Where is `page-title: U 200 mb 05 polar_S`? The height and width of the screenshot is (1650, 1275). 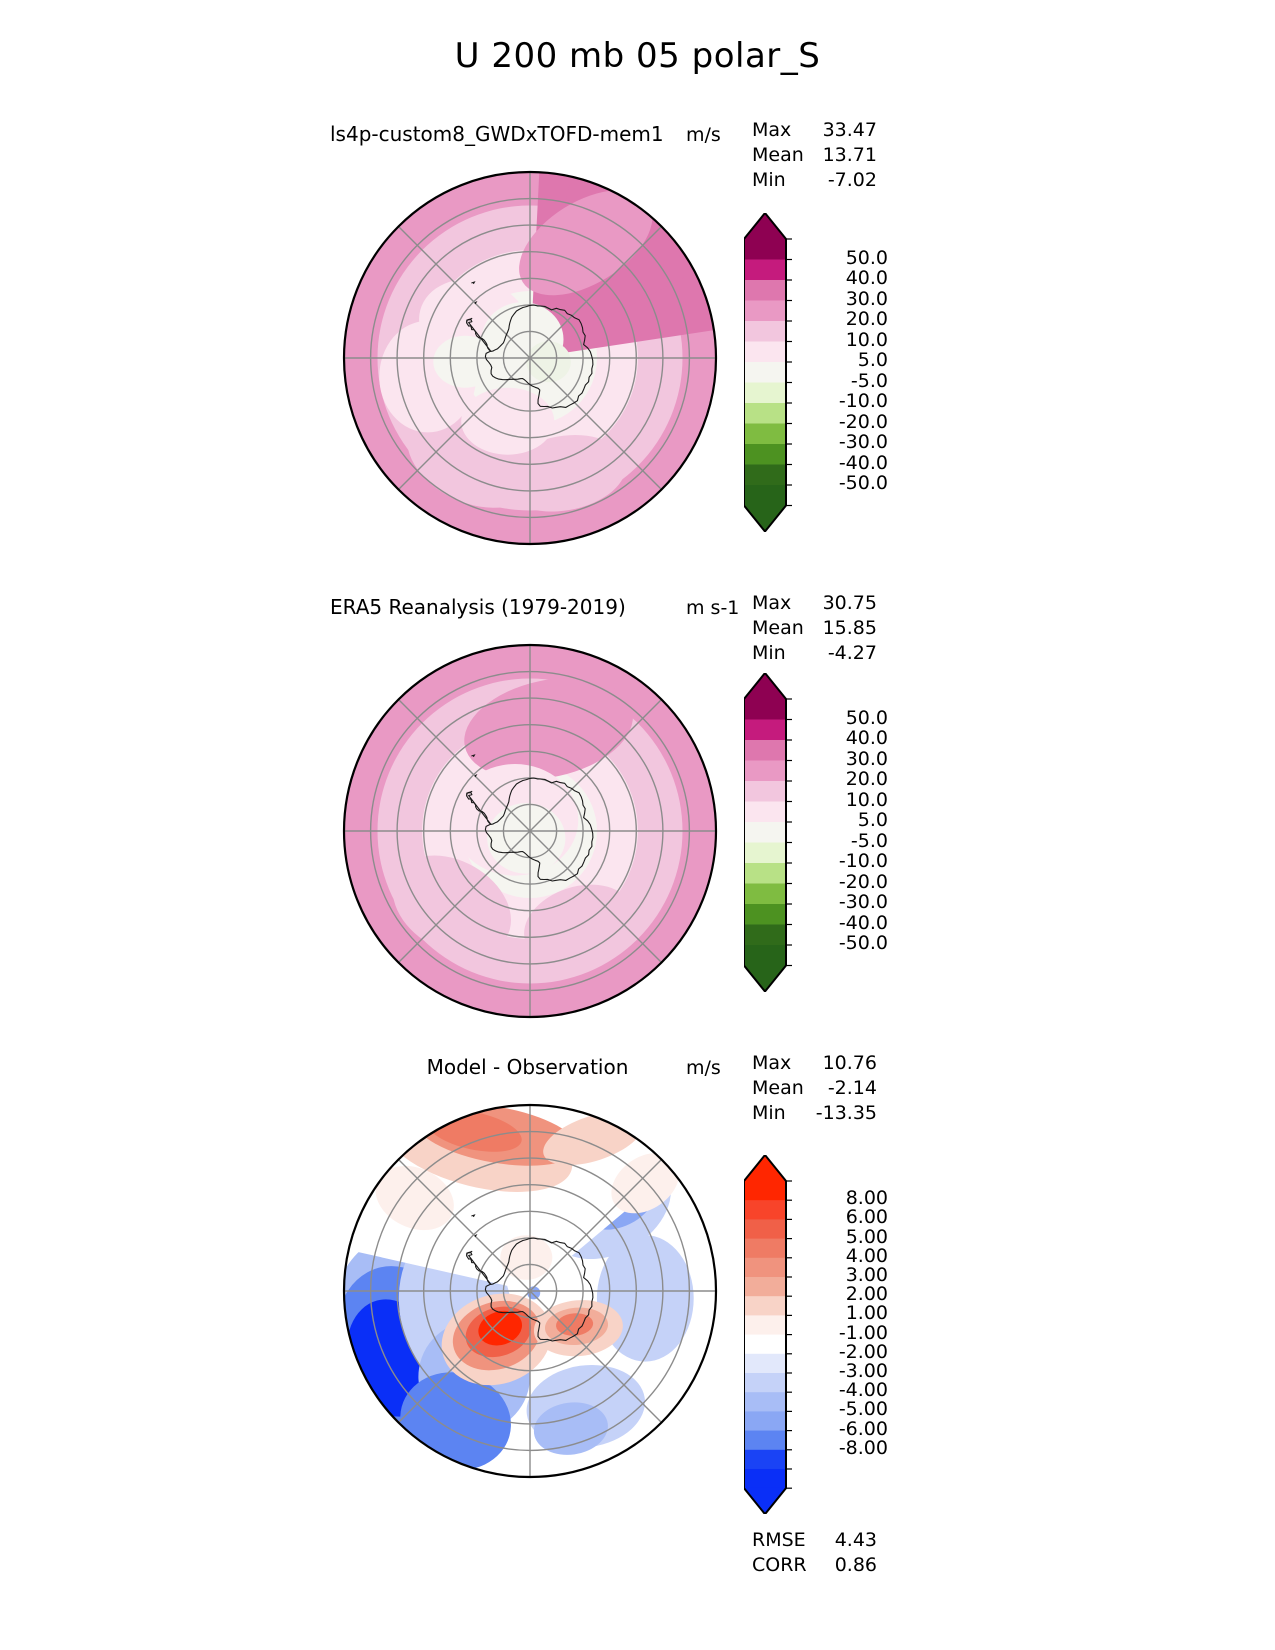 page-title: U 200 mb 05 polar_S is located at coordinates (637, 56).